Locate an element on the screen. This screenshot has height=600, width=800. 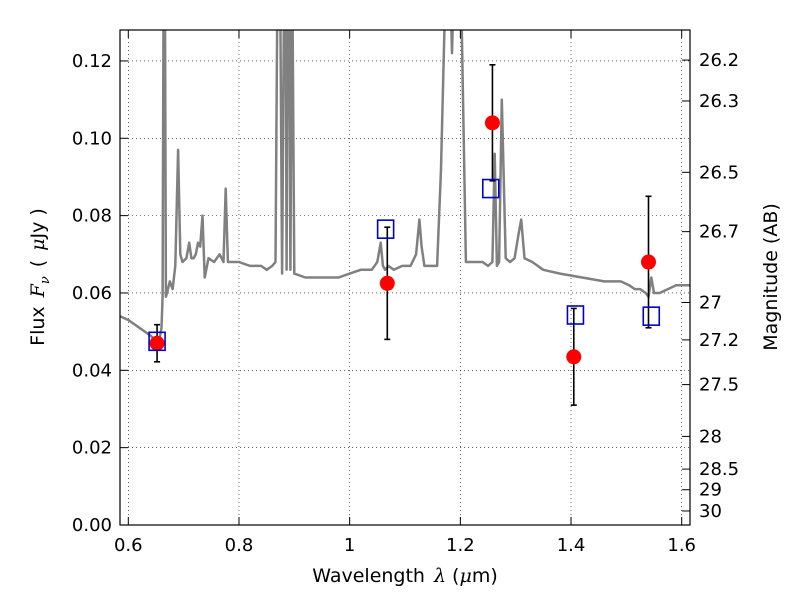
y-axis-label-unit-mu: μ is located at coordinates (38, 244).